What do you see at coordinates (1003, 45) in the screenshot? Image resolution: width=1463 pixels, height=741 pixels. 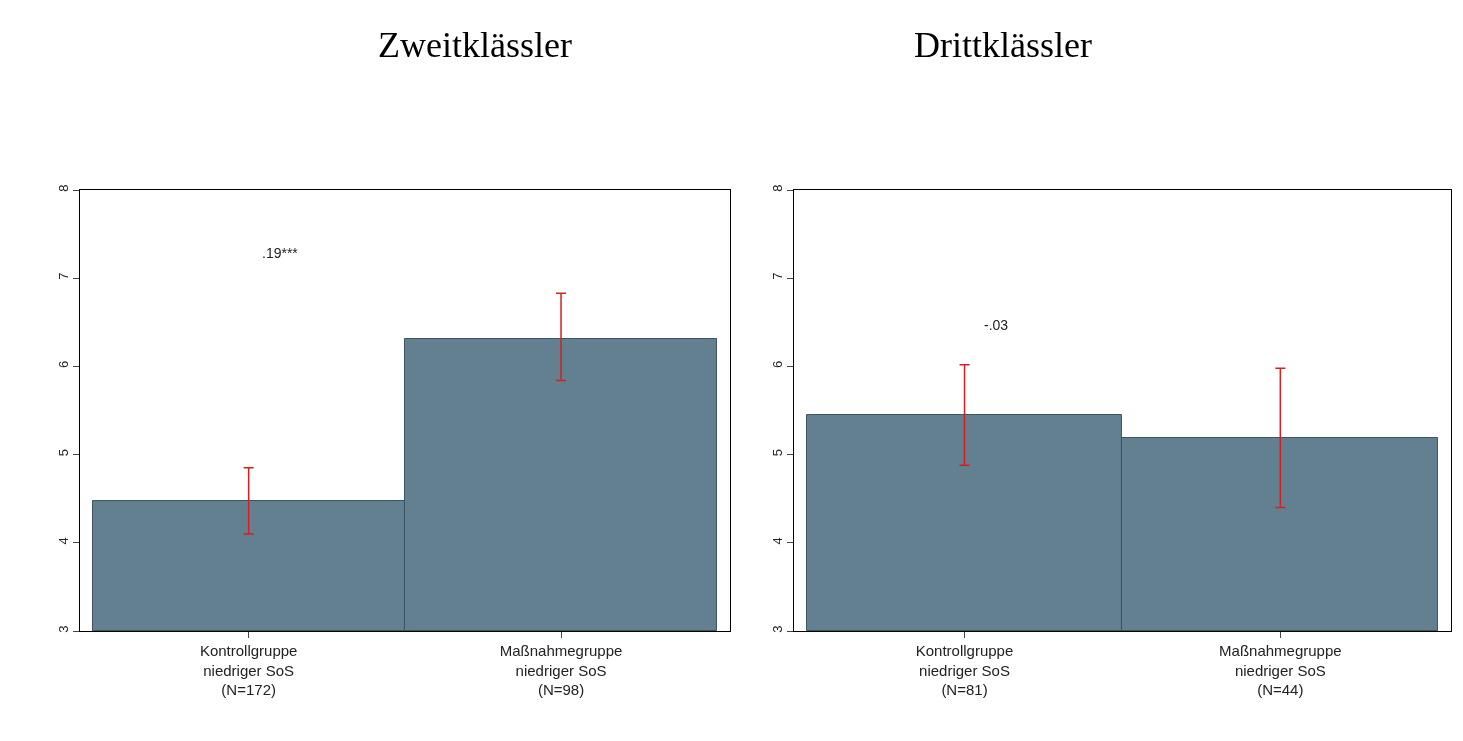 I see `chart-title: Drittklässler` at bounding box center [1003, 45].